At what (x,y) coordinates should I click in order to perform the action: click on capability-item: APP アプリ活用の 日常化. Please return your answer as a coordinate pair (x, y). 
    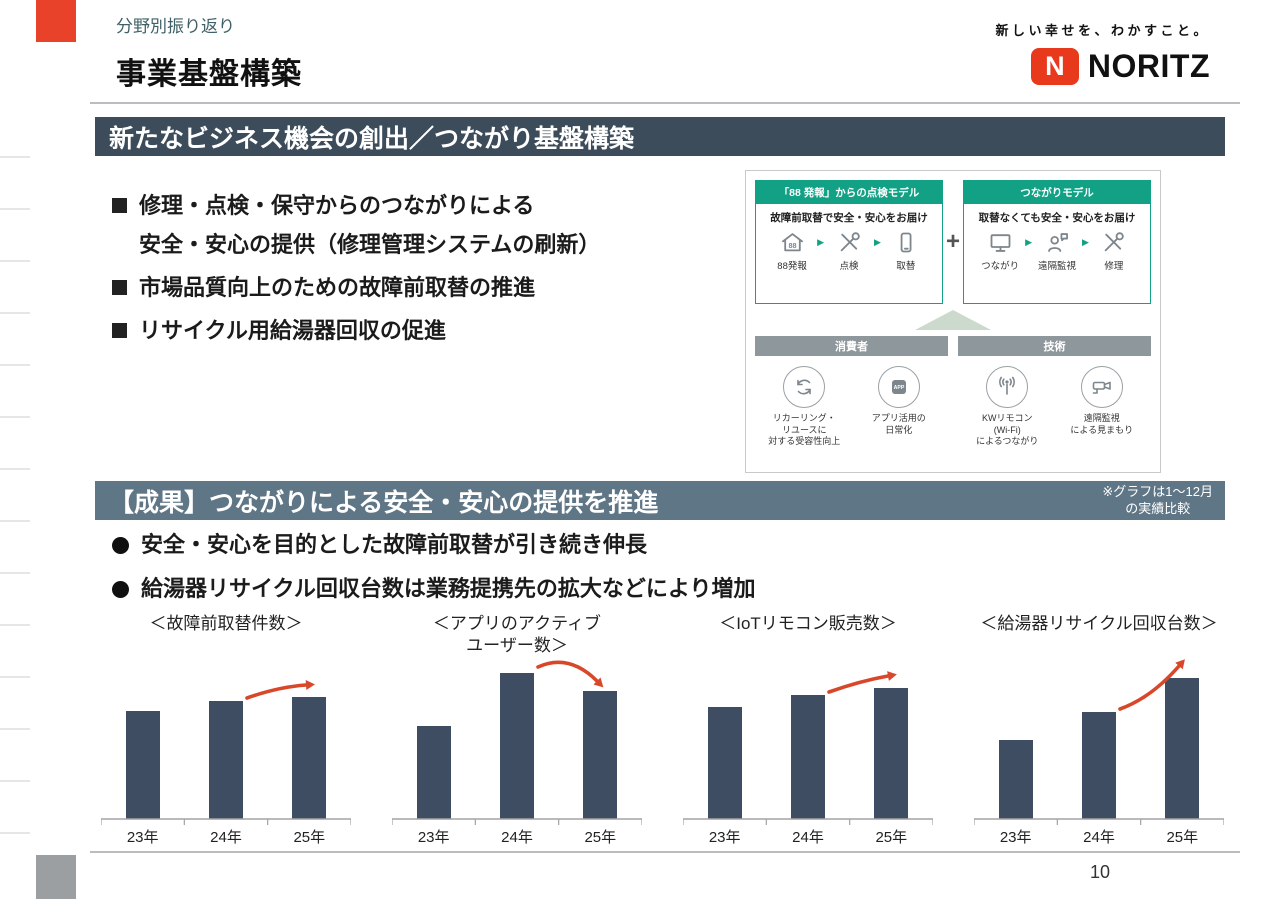
    Looking at the image, I should click on (899, 407).